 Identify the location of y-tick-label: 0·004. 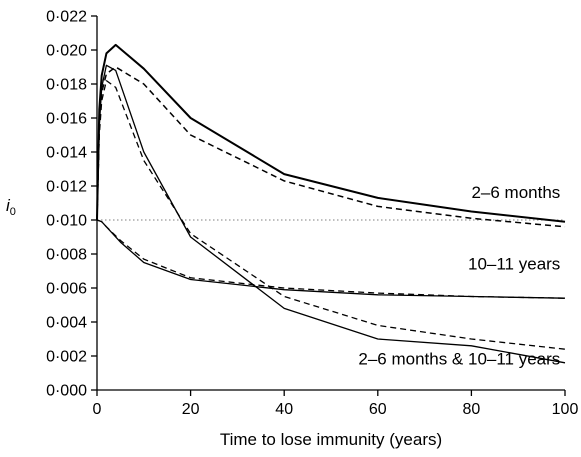
(66, 323).